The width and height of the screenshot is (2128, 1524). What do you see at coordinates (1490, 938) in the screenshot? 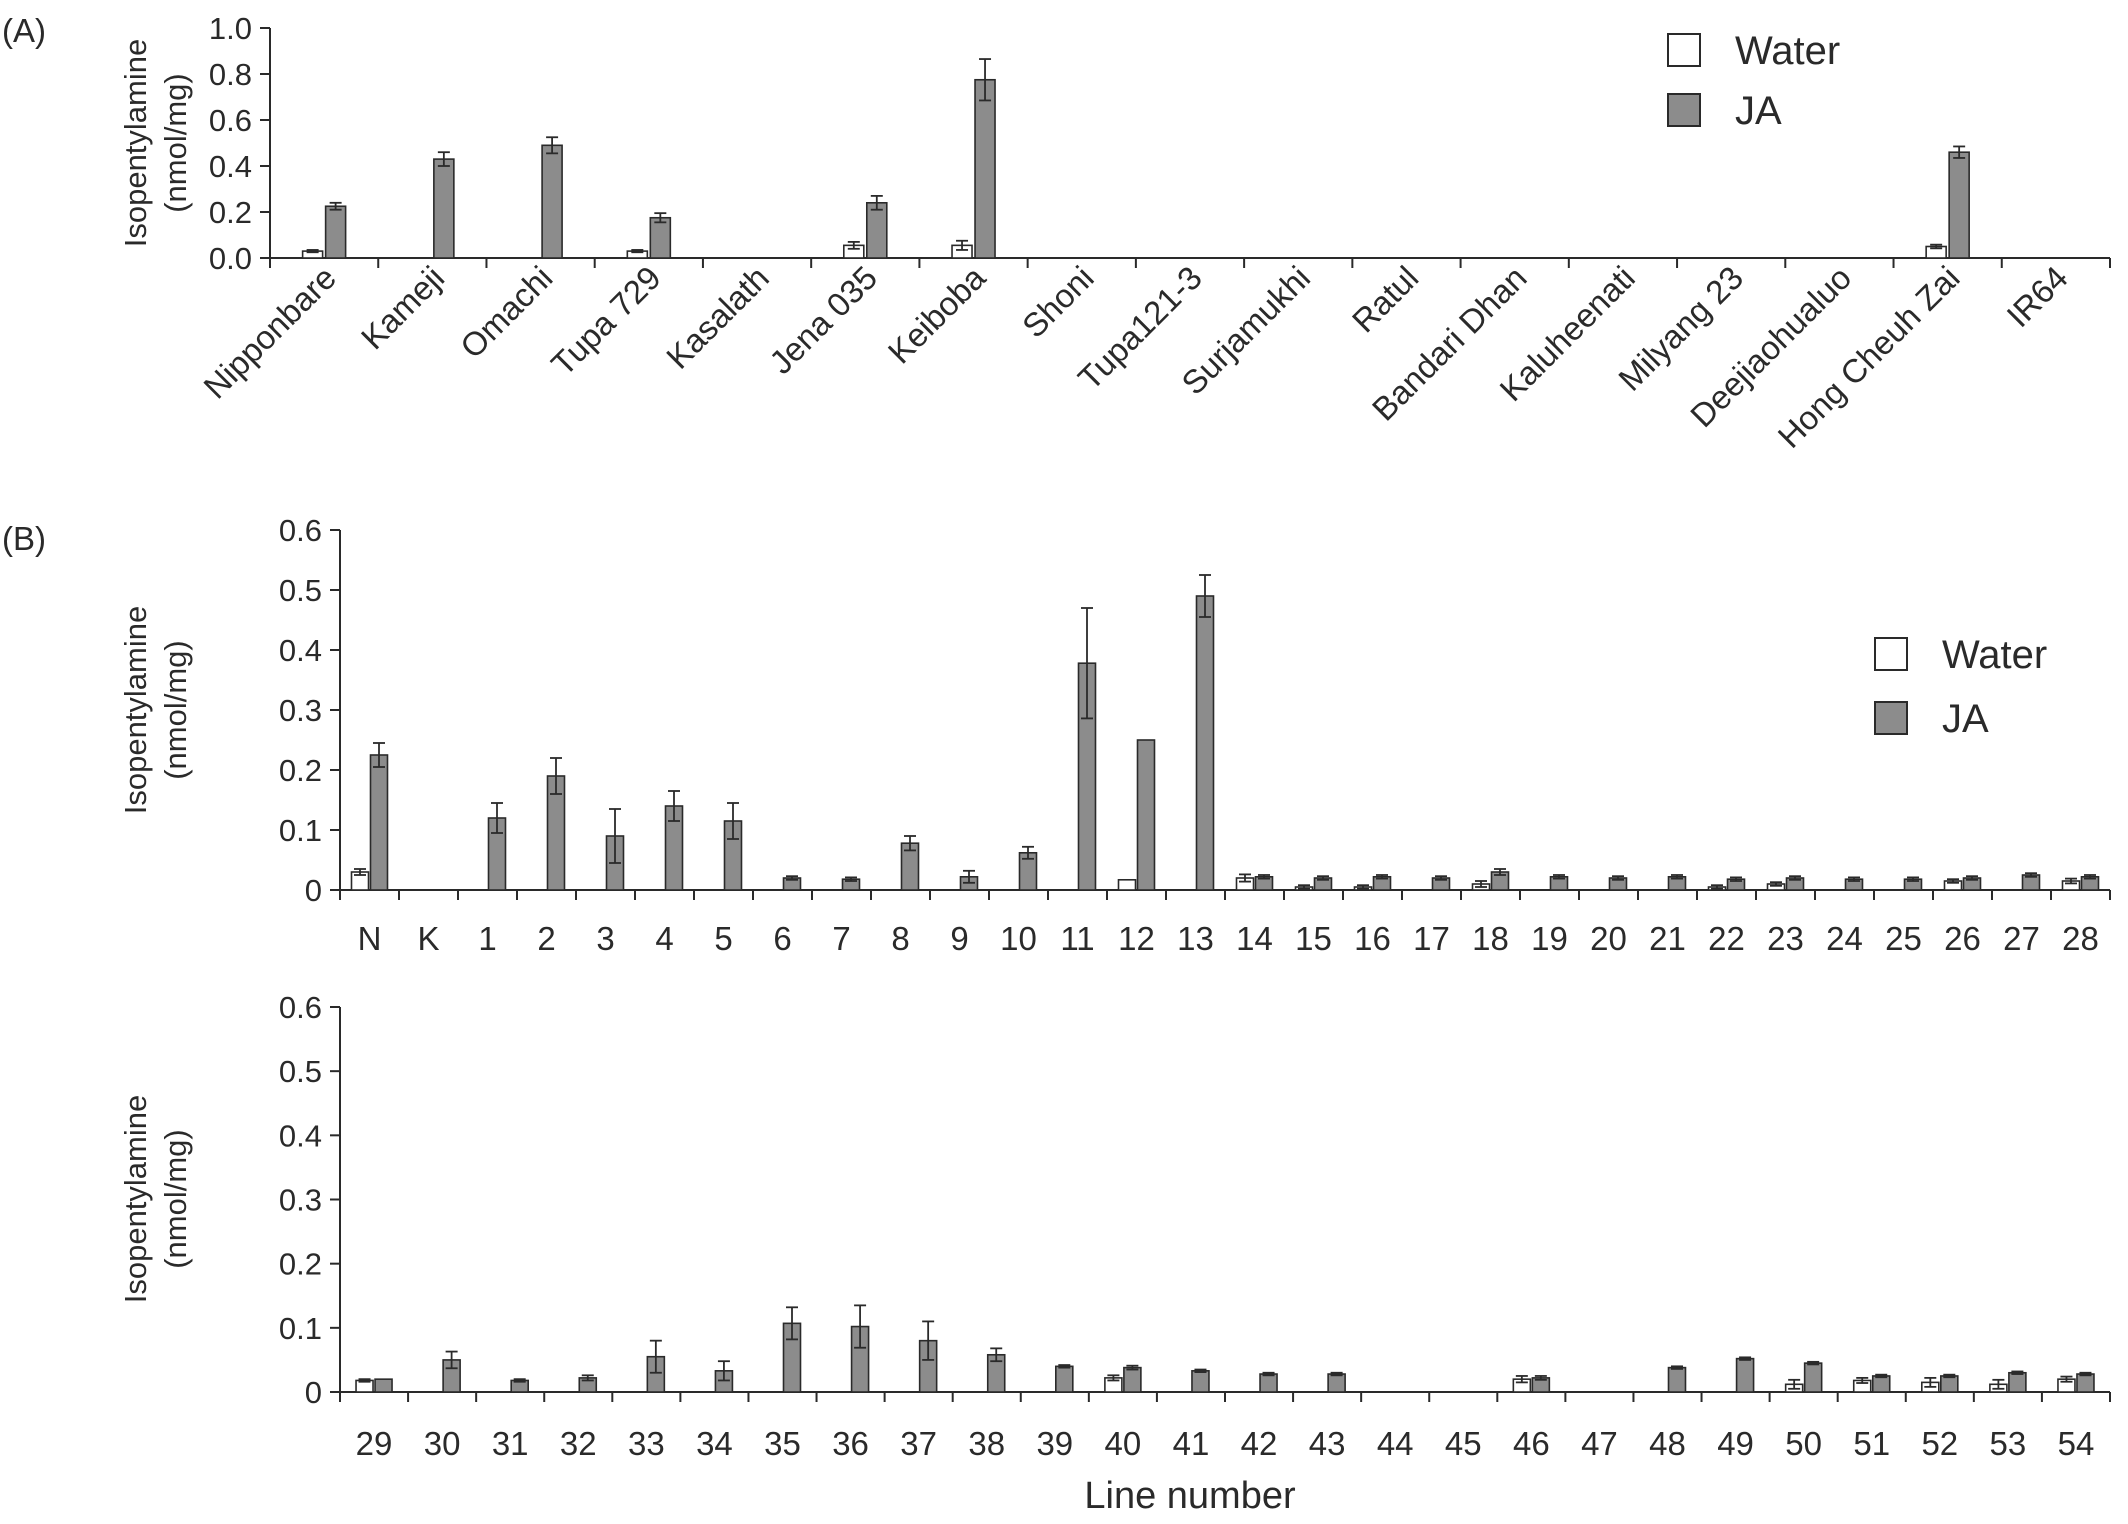
I see `x-category-label: 18` at bounding box center [1490, 938].